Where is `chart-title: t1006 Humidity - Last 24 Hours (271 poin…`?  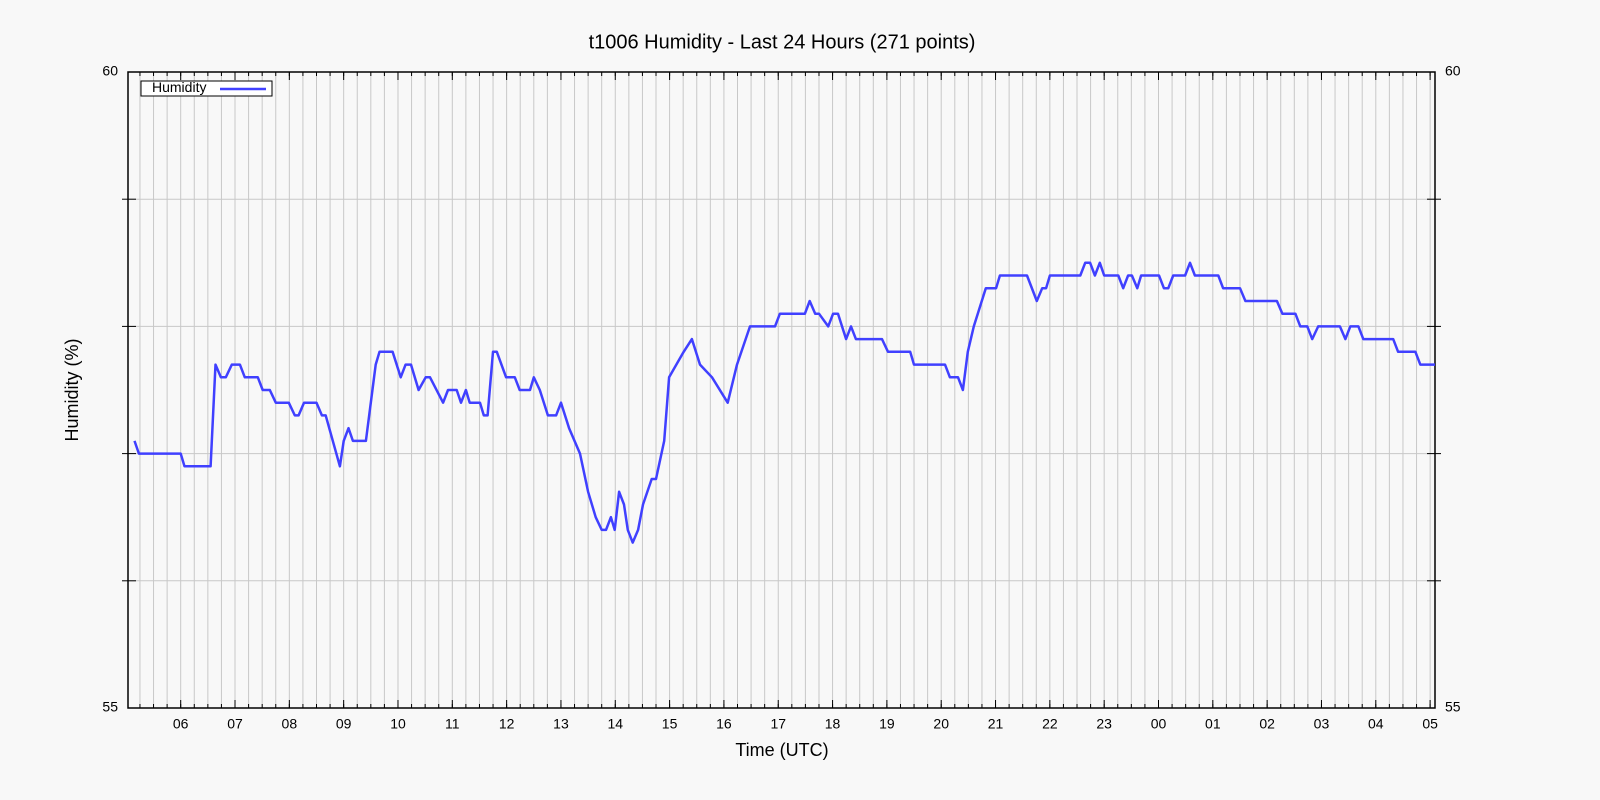
chart-title: t1006 Humidity - Last 24 Hours (271 poin… is located at coordinates (782, 42).